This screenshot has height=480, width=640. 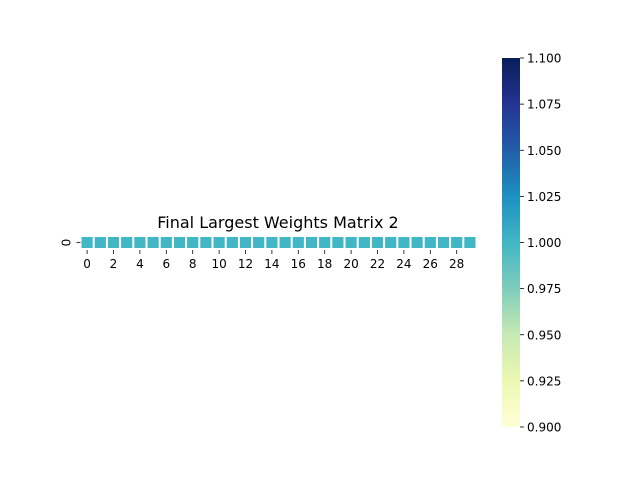 I want to click on x-tick-label: 0, so click(x=87, y=264).